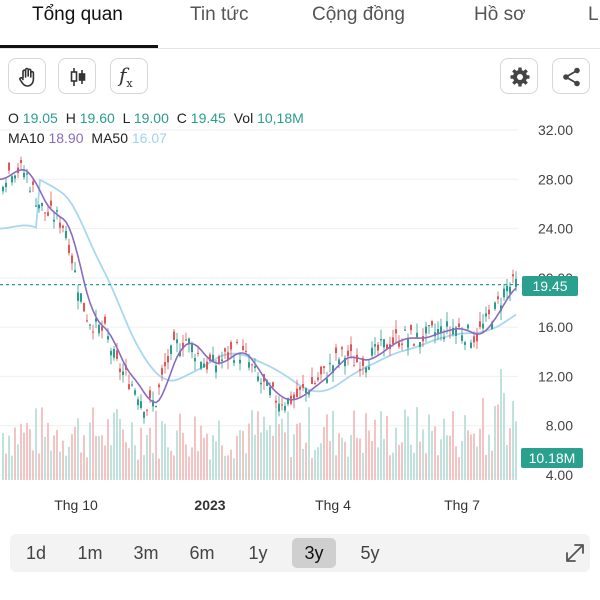  I want to click on range-1m: 1m, so click(90, 553).